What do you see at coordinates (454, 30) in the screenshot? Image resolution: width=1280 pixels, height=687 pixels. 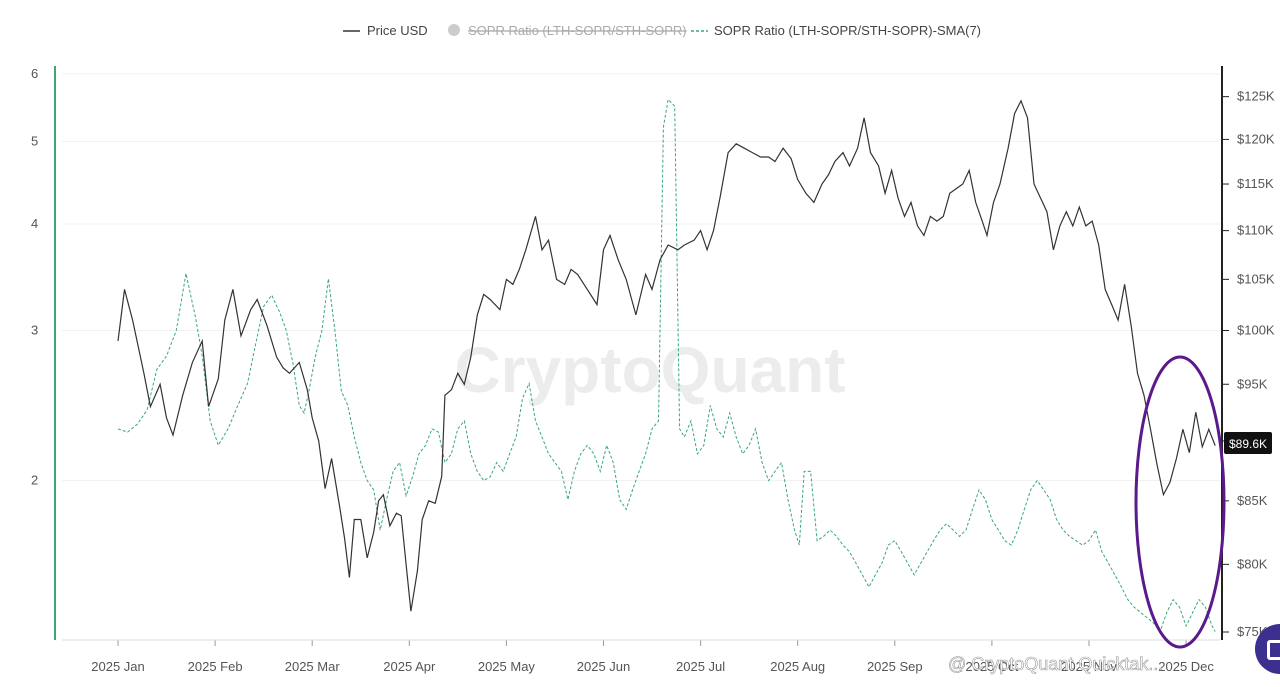 I see `legend-swatch-sopr-ratio` at bounding box center [454, 30].